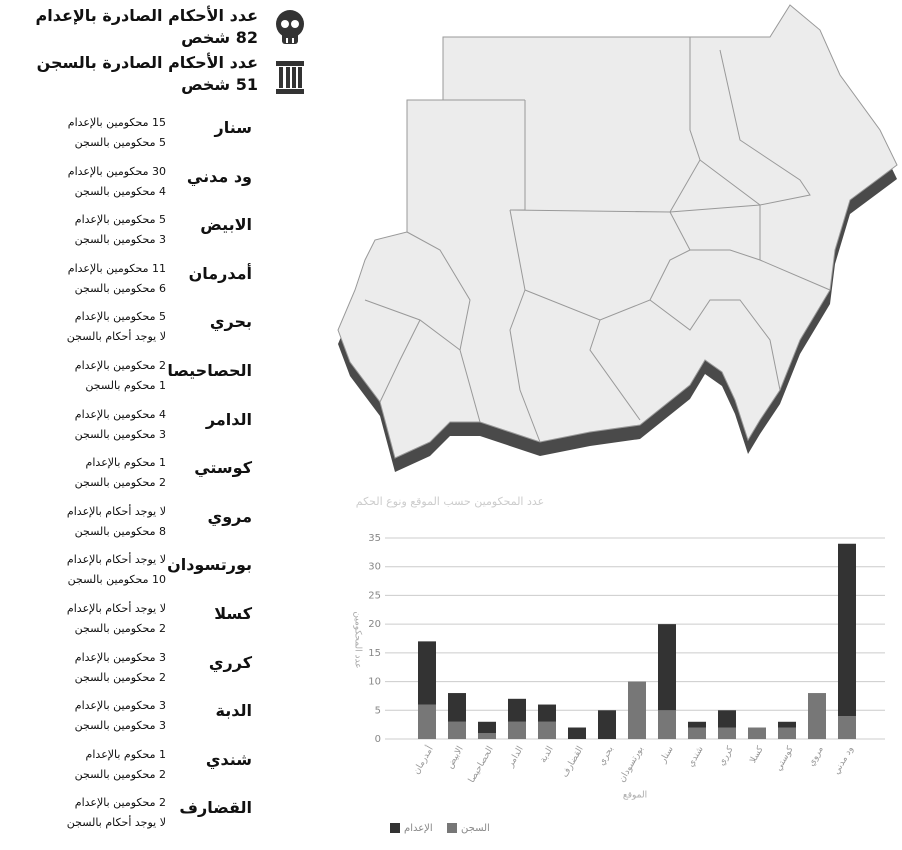 Image resolution: width=902 pixels, height=850 pixels. Describe the element at coordinates (546, 755) in the screenshot. I see `x-tick-label: الدبة` at that location.